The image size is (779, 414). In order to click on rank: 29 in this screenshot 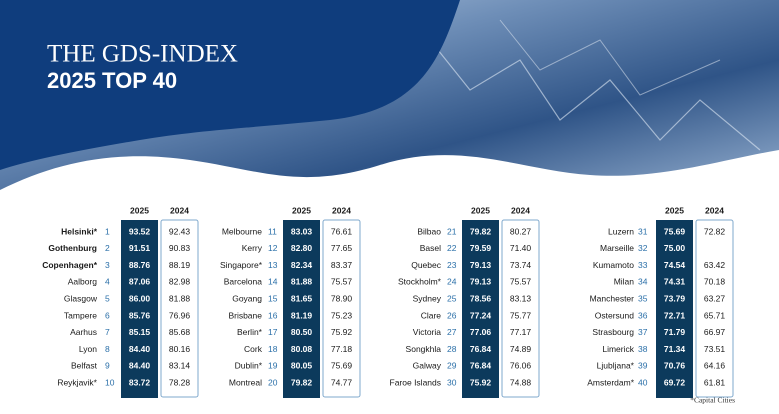, I will do `click(452, 366)`.